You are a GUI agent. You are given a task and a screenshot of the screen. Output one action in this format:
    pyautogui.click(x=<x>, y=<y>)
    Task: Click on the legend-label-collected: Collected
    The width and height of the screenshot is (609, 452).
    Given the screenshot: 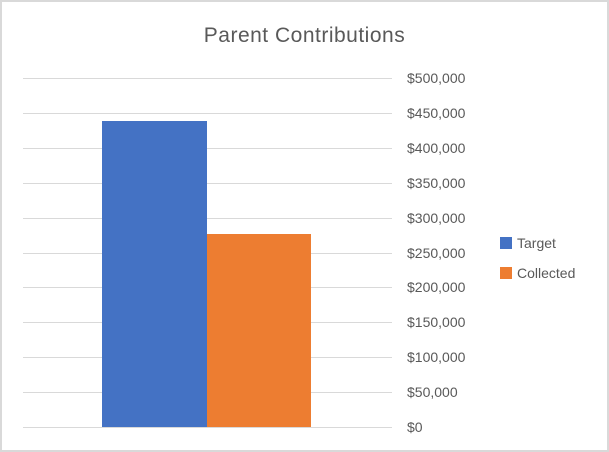 What is the action you would take?
    pyautogui.click(x=546, y=273)
    